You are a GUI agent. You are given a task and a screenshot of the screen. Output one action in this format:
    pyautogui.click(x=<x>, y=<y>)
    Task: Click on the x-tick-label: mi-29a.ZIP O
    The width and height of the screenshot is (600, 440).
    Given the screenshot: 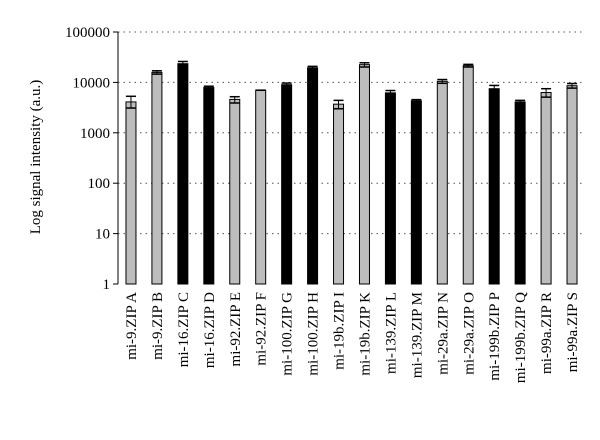 What is the action you would take?
    pyautogui.click(x=469, y=333)
    